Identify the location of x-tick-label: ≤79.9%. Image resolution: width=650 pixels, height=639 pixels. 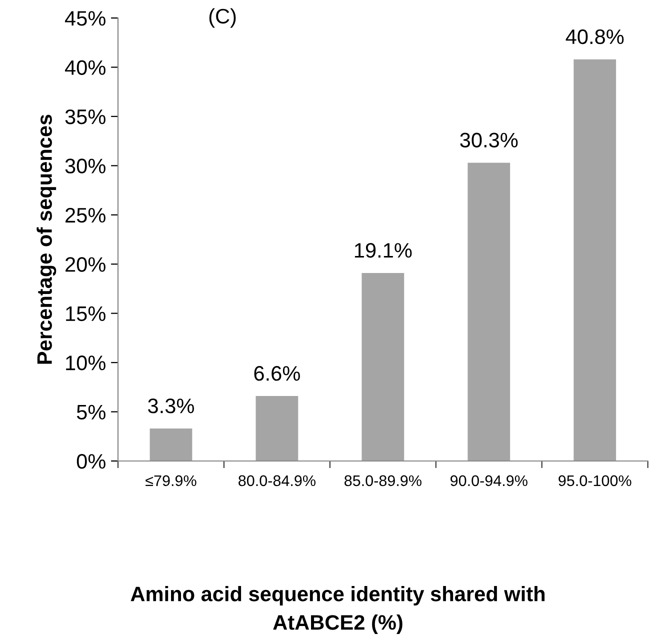
(171, 480).